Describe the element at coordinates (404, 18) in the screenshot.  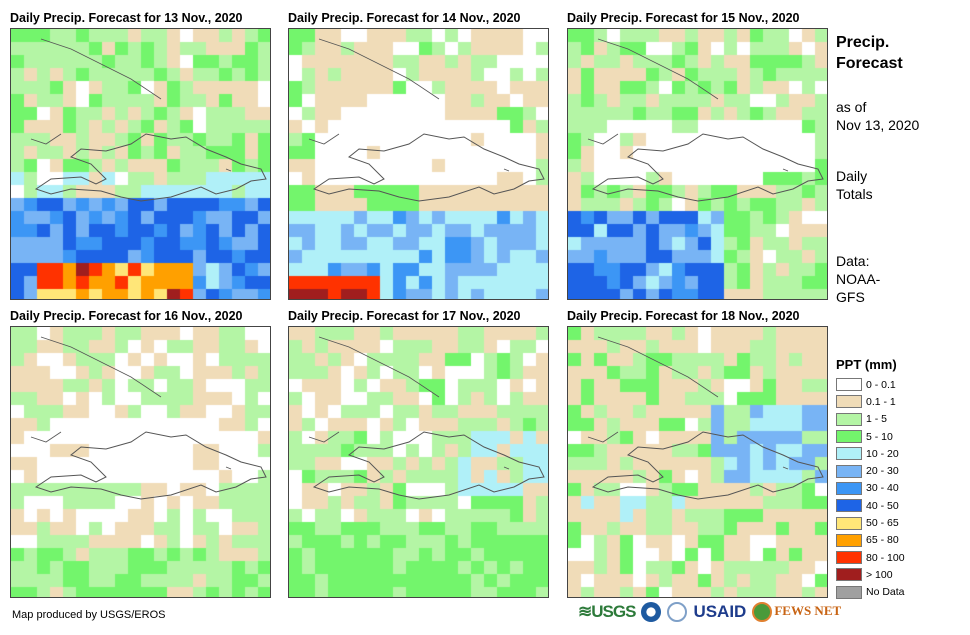
I see `panel-title-2: Daily Precip. Forecast for 14 Nov., 2020` at that location.